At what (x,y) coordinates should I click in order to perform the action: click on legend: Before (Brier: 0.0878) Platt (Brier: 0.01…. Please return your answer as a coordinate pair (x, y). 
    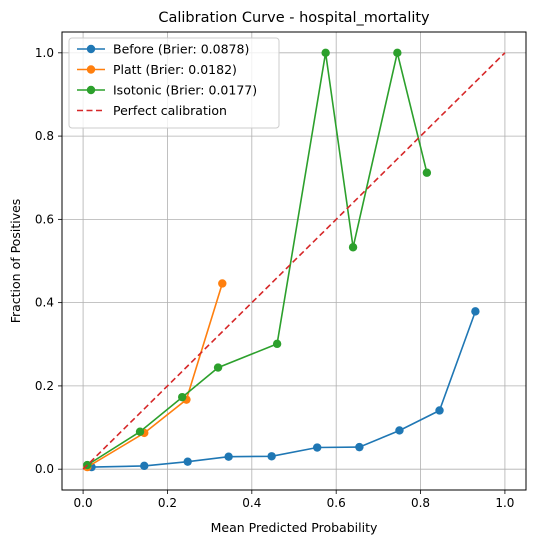
    Looking at the image, I should click on (174, 83).